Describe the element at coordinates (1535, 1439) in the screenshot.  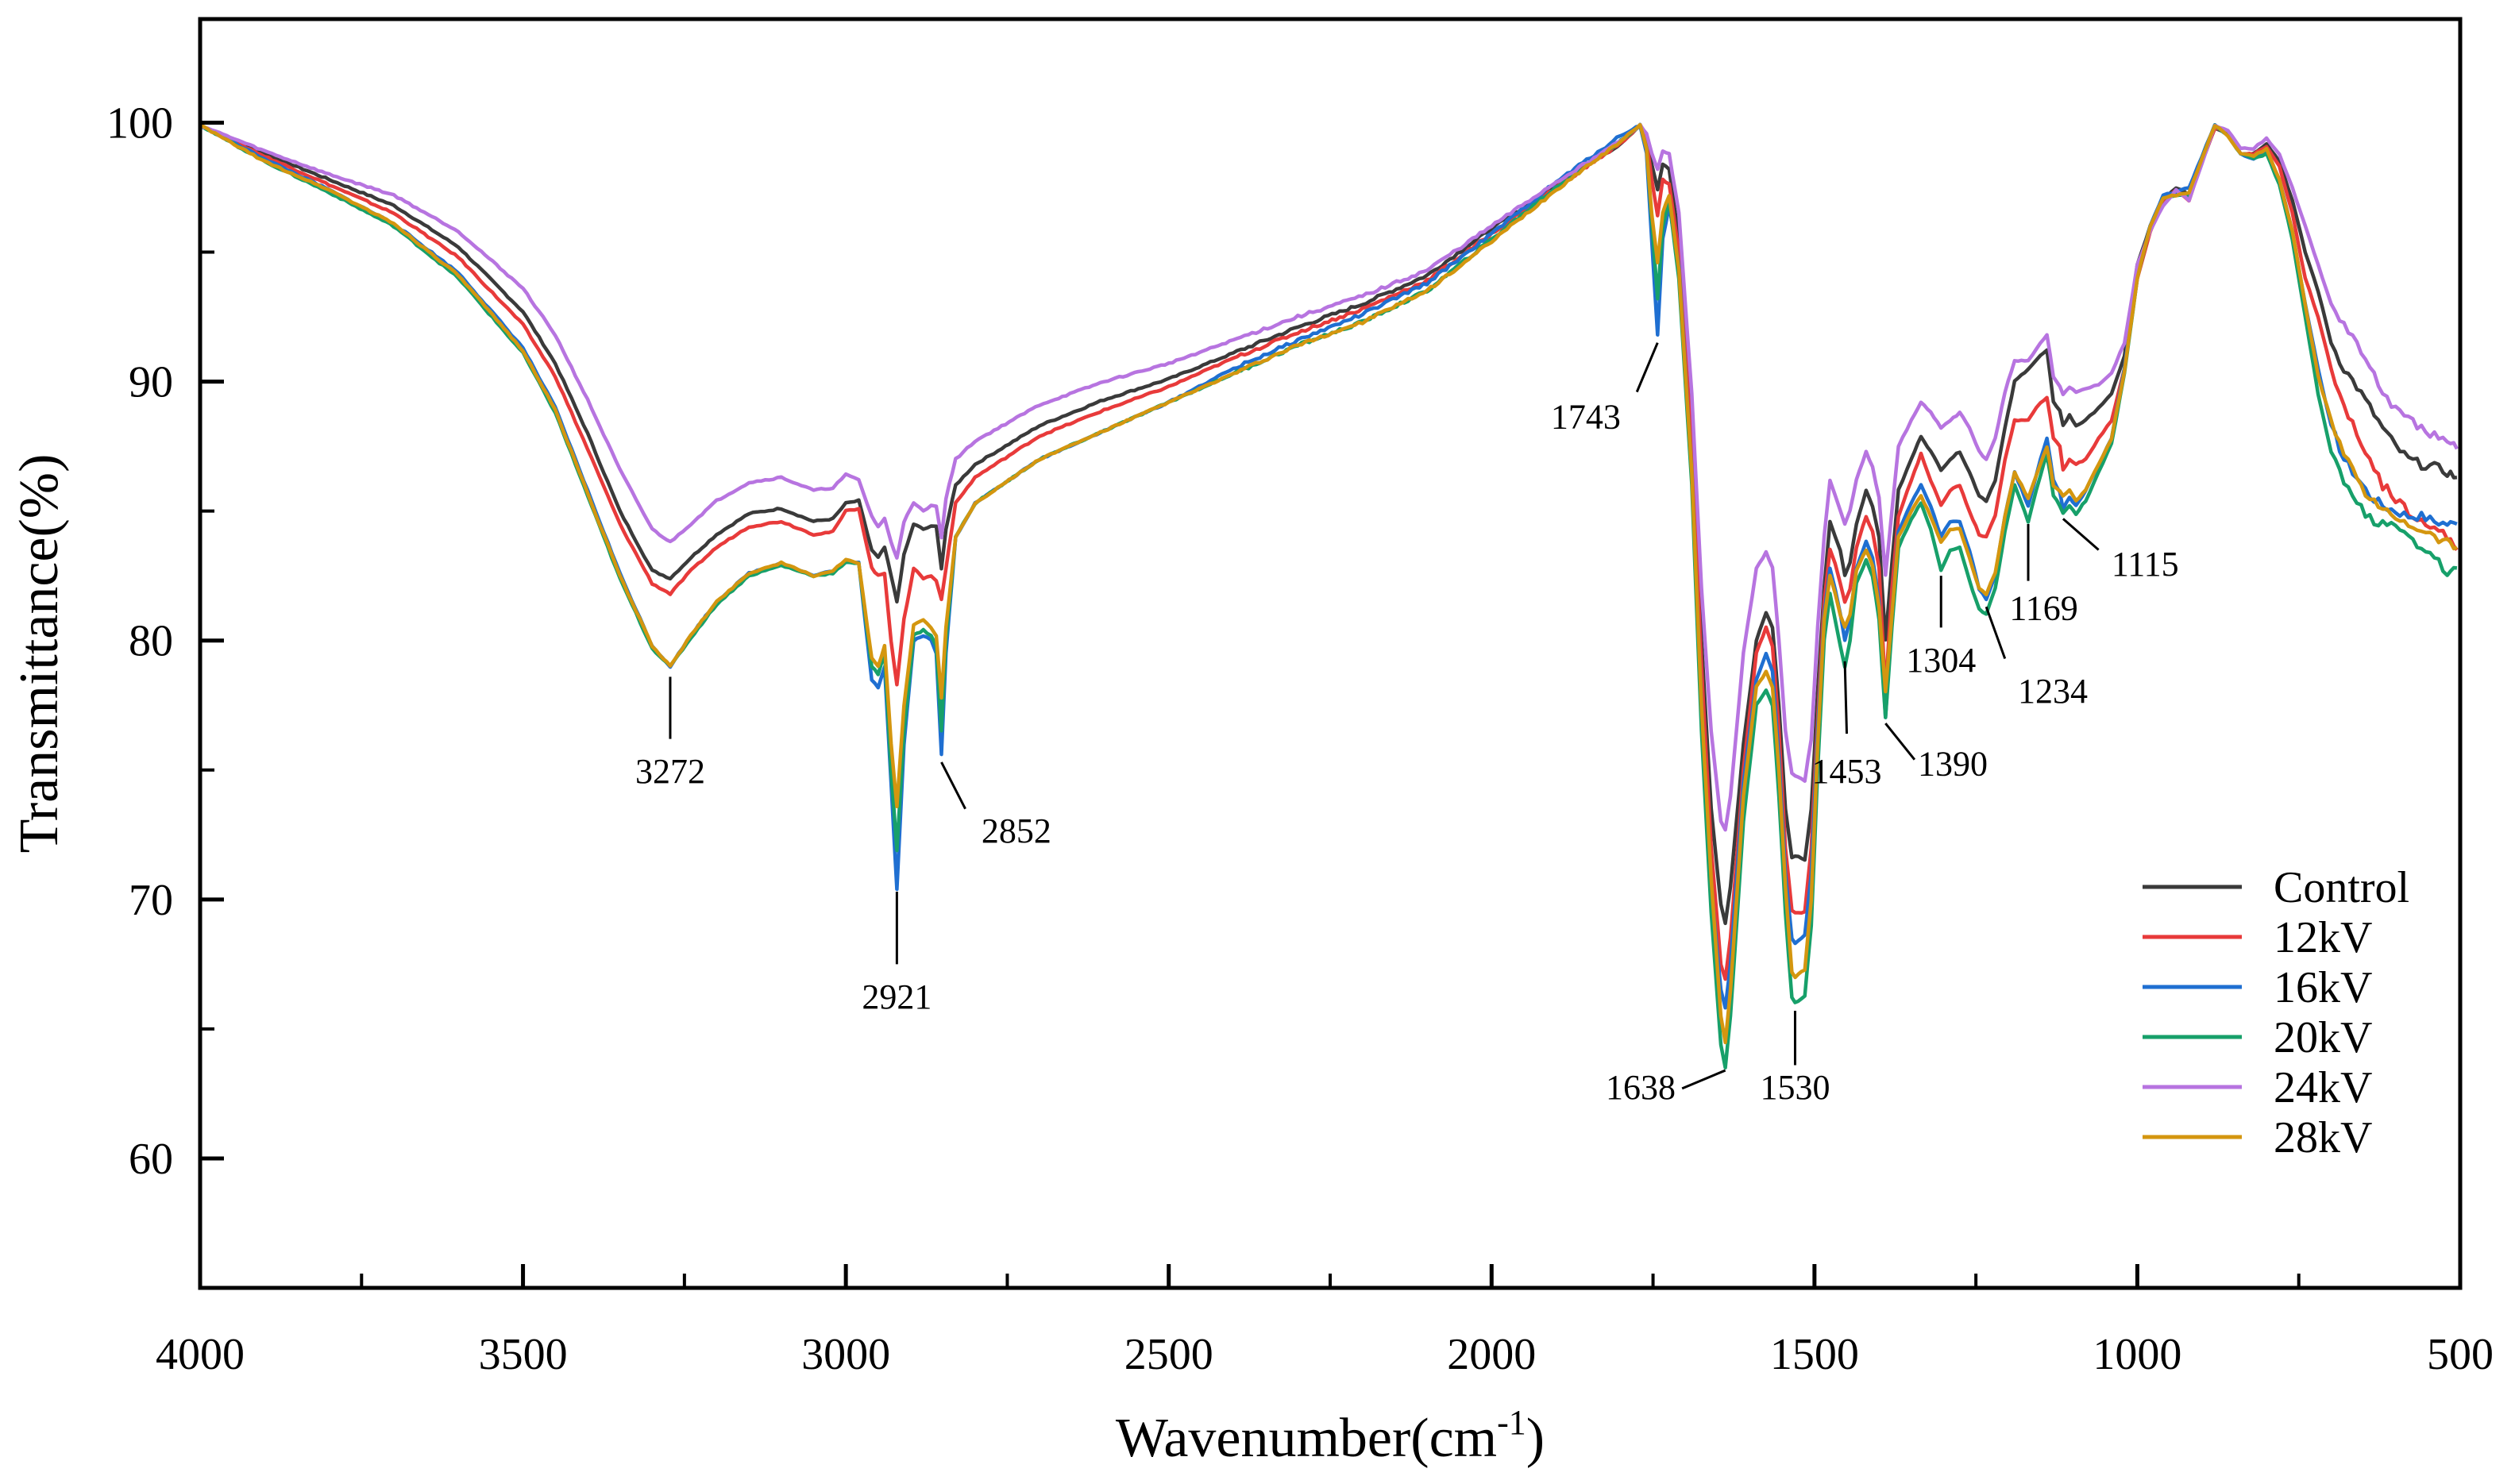
I see `x-axis-title-close: )` at that location.